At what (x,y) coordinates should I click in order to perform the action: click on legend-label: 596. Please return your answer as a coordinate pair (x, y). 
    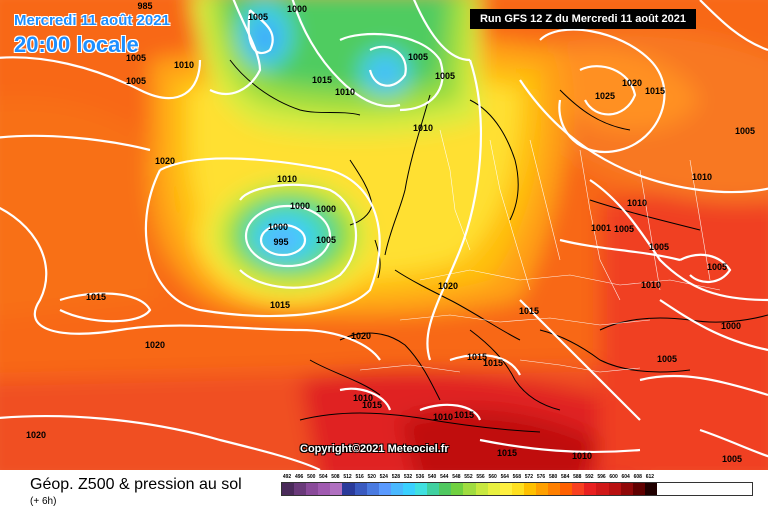
    Looking at the image, I should click on (601, 477).